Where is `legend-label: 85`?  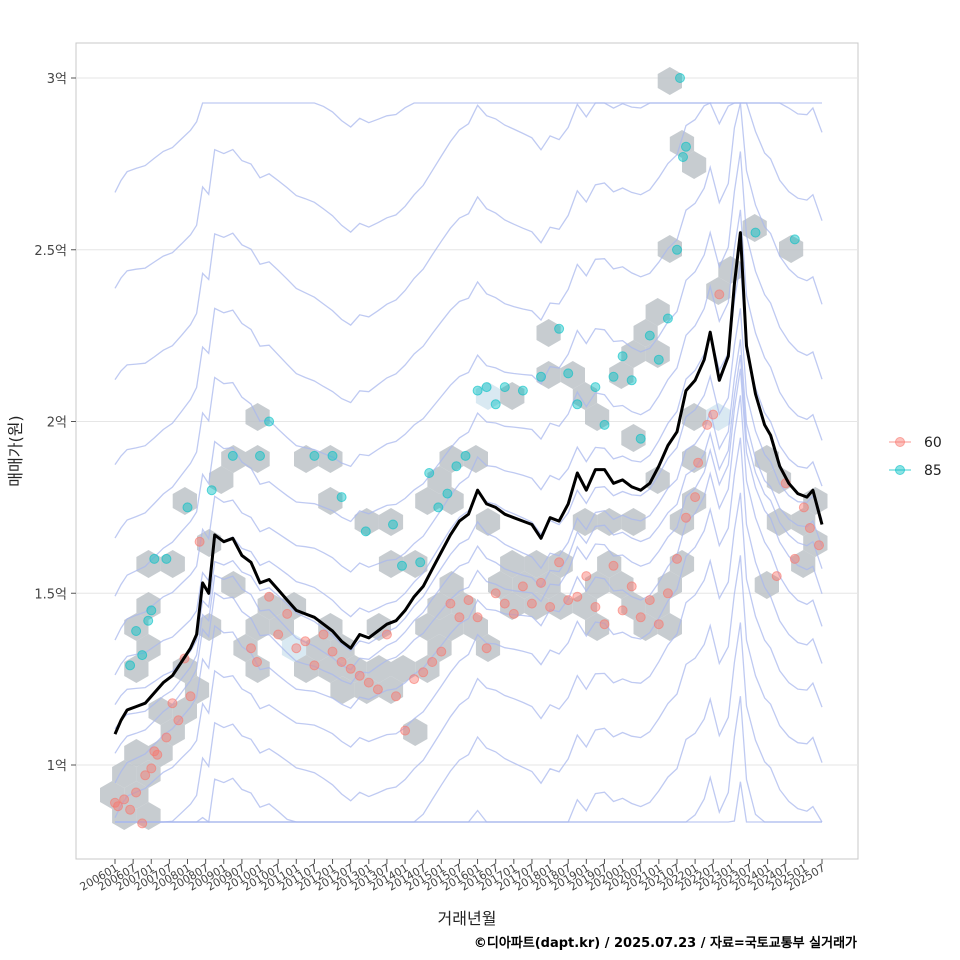 legend-label: 85 is located at coordinates (933, 471).